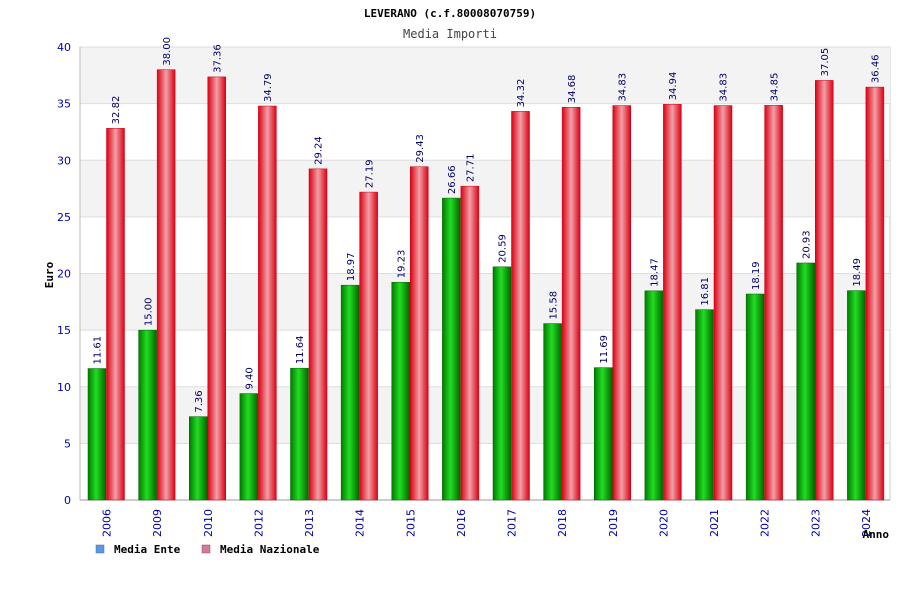  Describe the element at coordinates (360, 523) in the screenshot. I see `x-tick-label: 2014` at that location.